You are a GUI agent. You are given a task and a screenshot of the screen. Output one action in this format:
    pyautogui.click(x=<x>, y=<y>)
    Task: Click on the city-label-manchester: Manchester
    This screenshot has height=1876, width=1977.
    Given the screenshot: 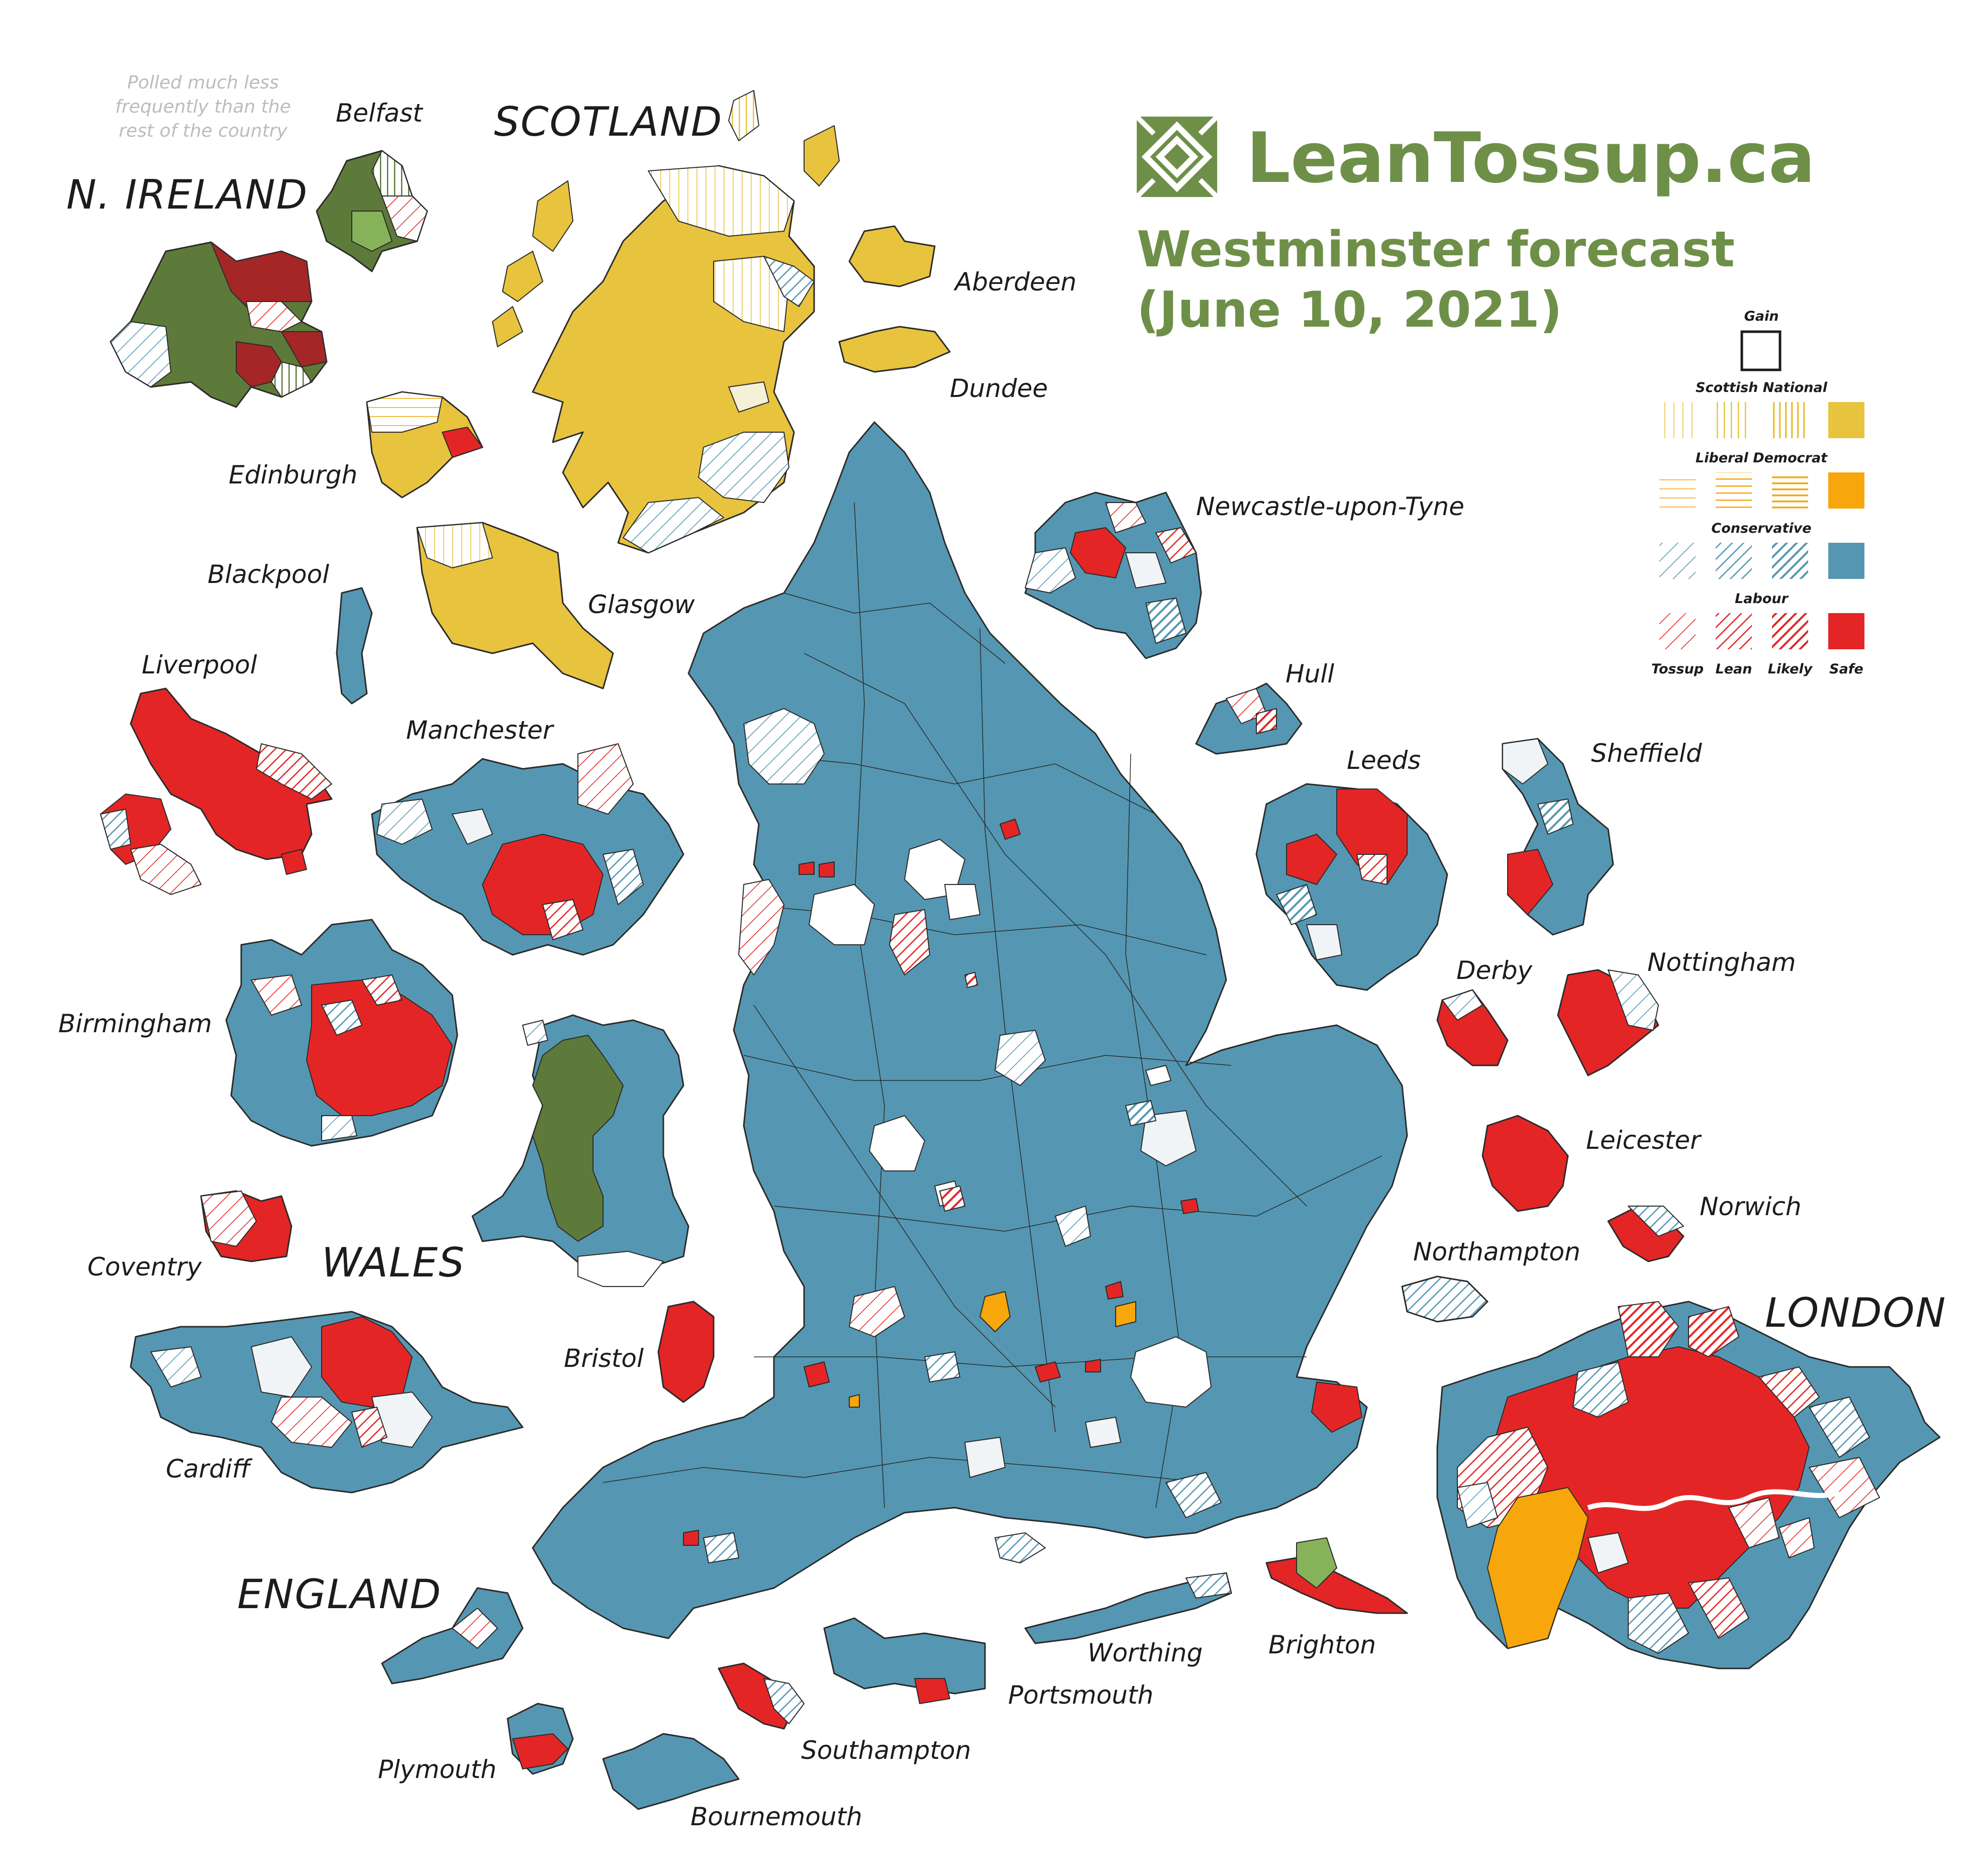 What is the action you would take?
    pyautogui.click(x=480, y=731)
    